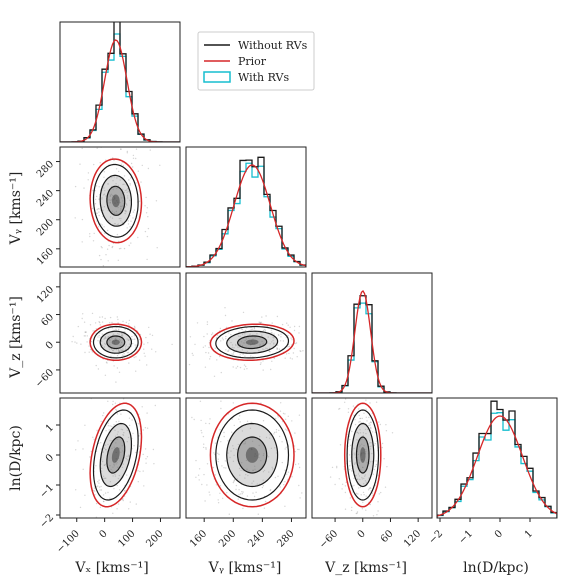 This screenshot has height=582, width=582. I want to click on density-contour-inner, so click(252, 342).